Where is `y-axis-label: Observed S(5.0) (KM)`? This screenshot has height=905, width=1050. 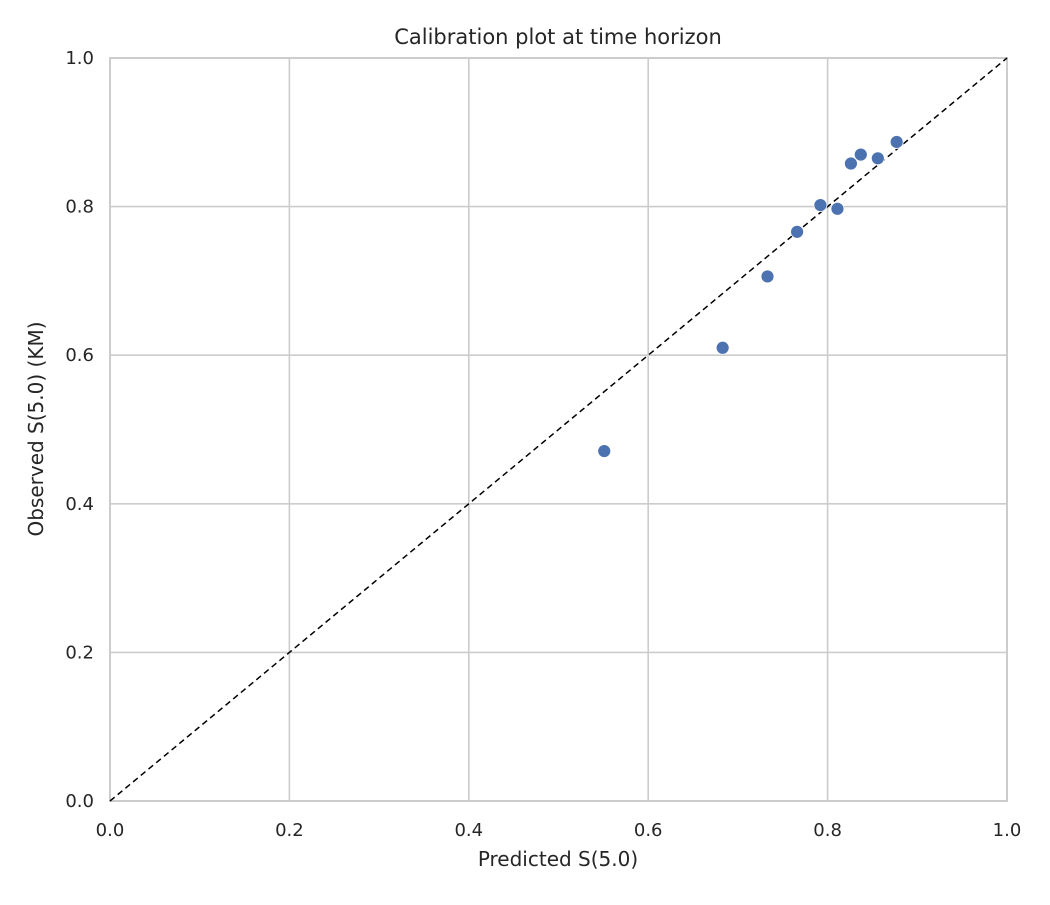
y-axis-label: Observed S(5.0) (KM) is located at coordinates (36, 428).